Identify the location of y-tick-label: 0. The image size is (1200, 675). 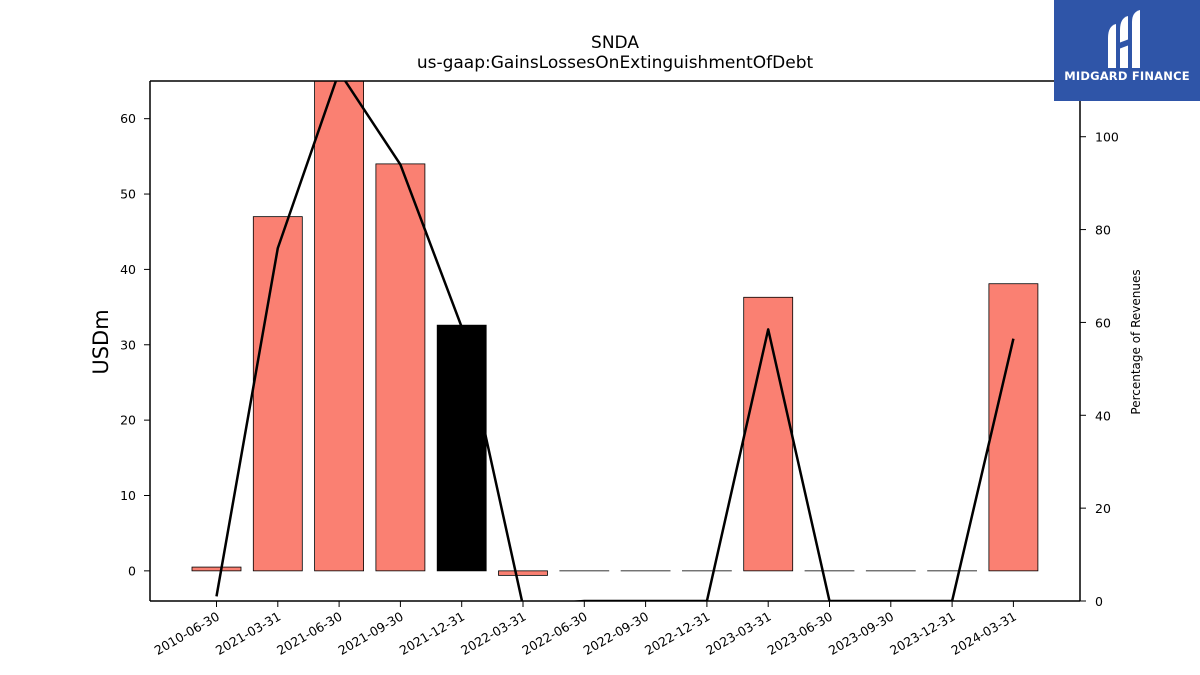
(132, 570).